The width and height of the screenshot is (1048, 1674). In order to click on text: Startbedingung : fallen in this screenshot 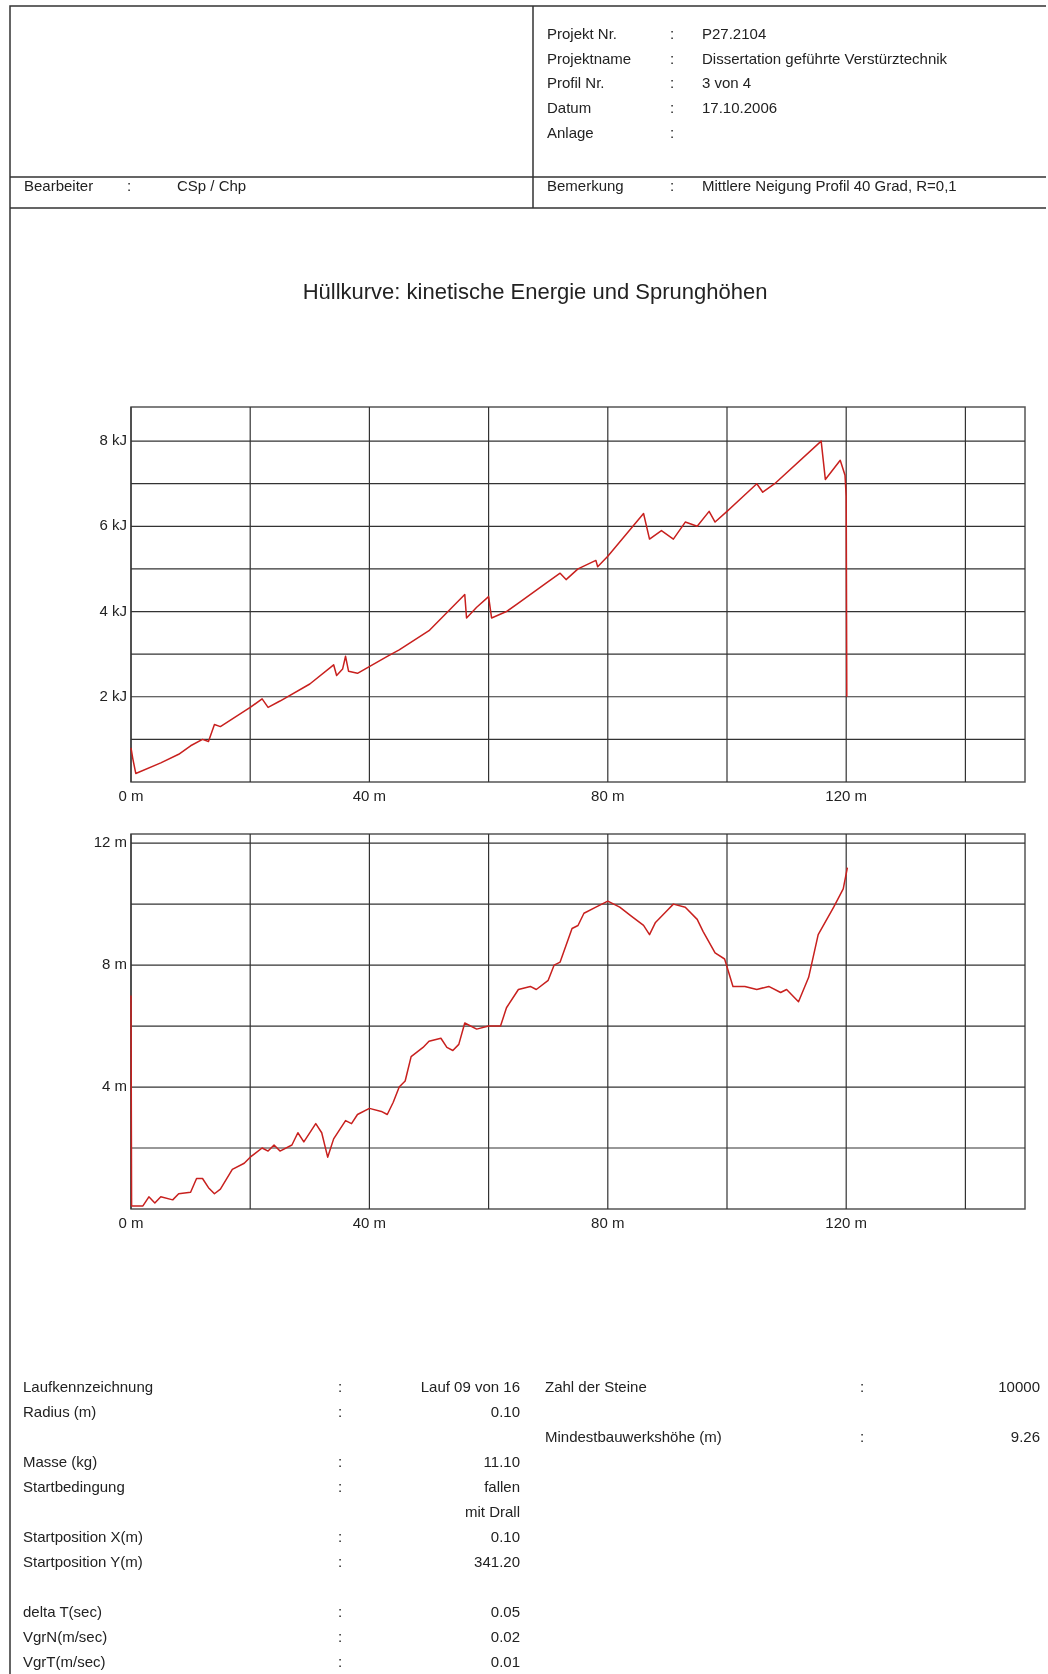, I will do `click(271, 1486)`.